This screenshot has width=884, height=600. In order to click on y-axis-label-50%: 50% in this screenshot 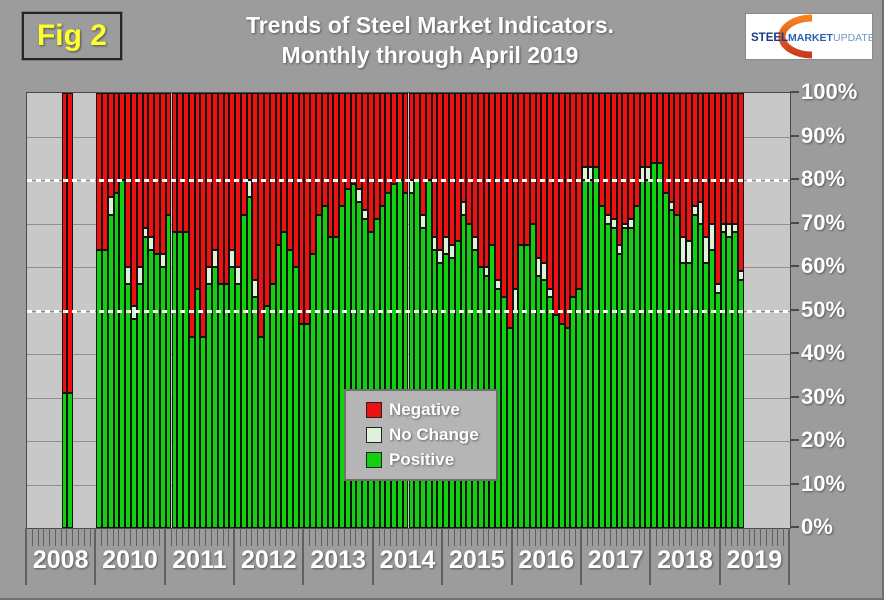, I will do `click(823, 309)`.